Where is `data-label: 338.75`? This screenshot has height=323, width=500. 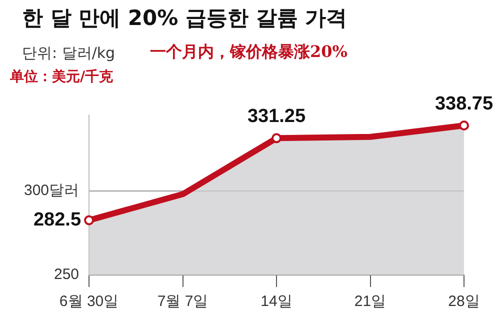 data-label: 338.75 is located at coordinates (464, 103).